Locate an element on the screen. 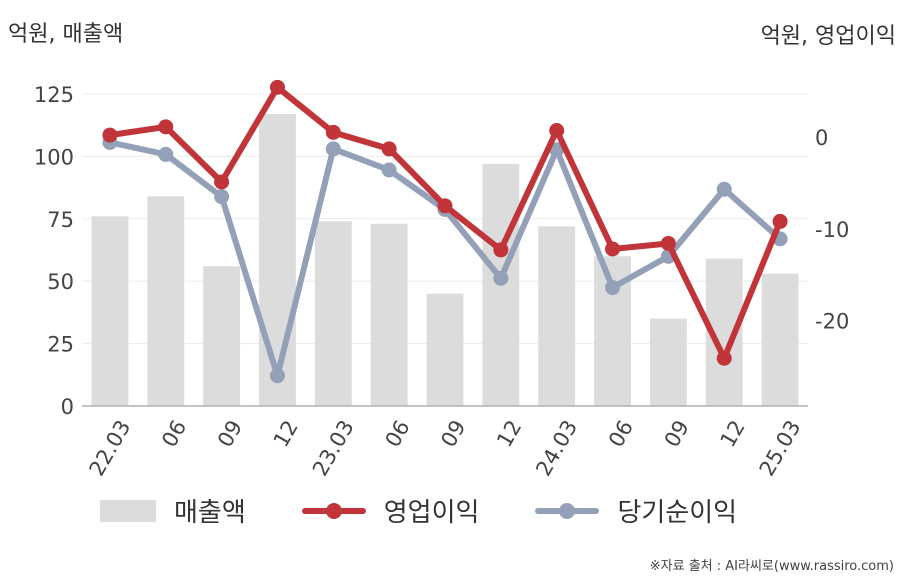 The image size is (908, 580). left-tick-label: 0 is located at coordinates (67, 407).